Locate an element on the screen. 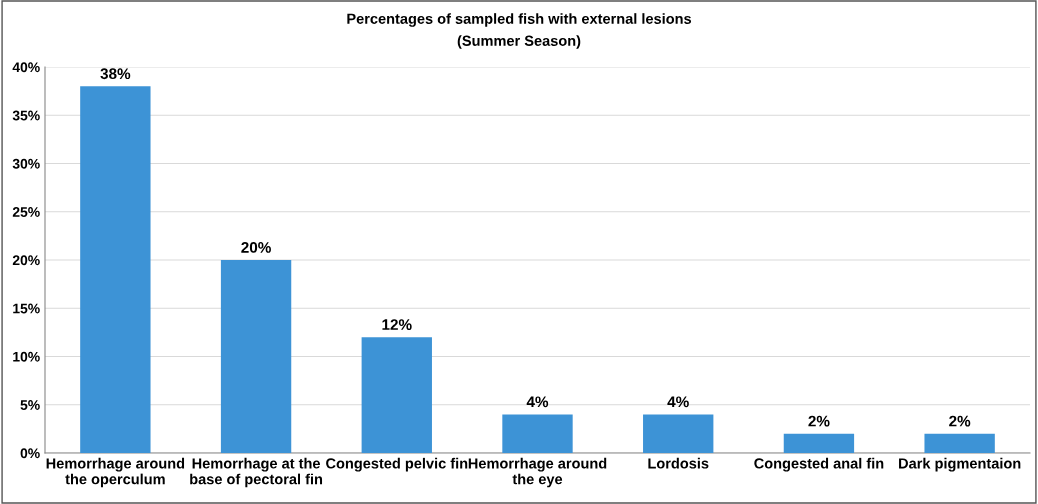  y-tick-label: 20% is located at coordinates (26, 260).